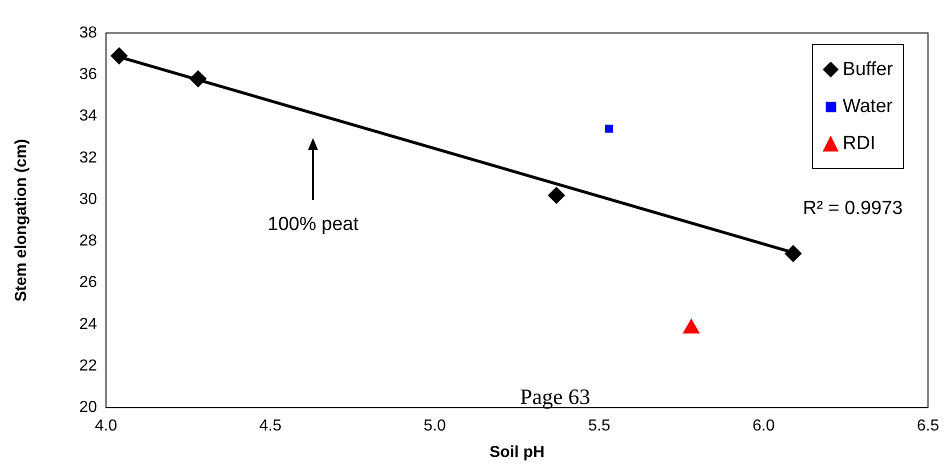  What do you see at coordinates (106, 426) in the screenshot?
I see `x-tick-label: 4.0` at bounding box center [106, 426].